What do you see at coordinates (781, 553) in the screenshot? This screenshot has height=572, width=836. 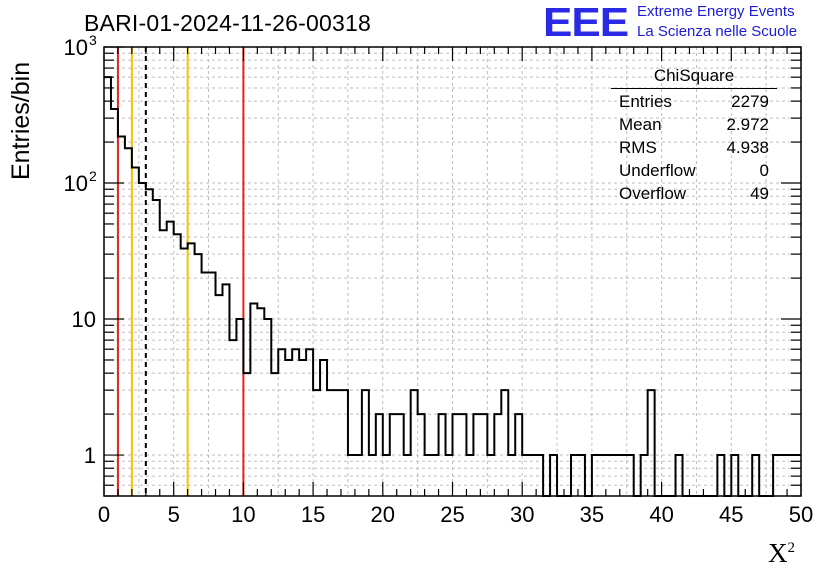 I see `x-axis-label: X2` at bounding box center [781, 553].